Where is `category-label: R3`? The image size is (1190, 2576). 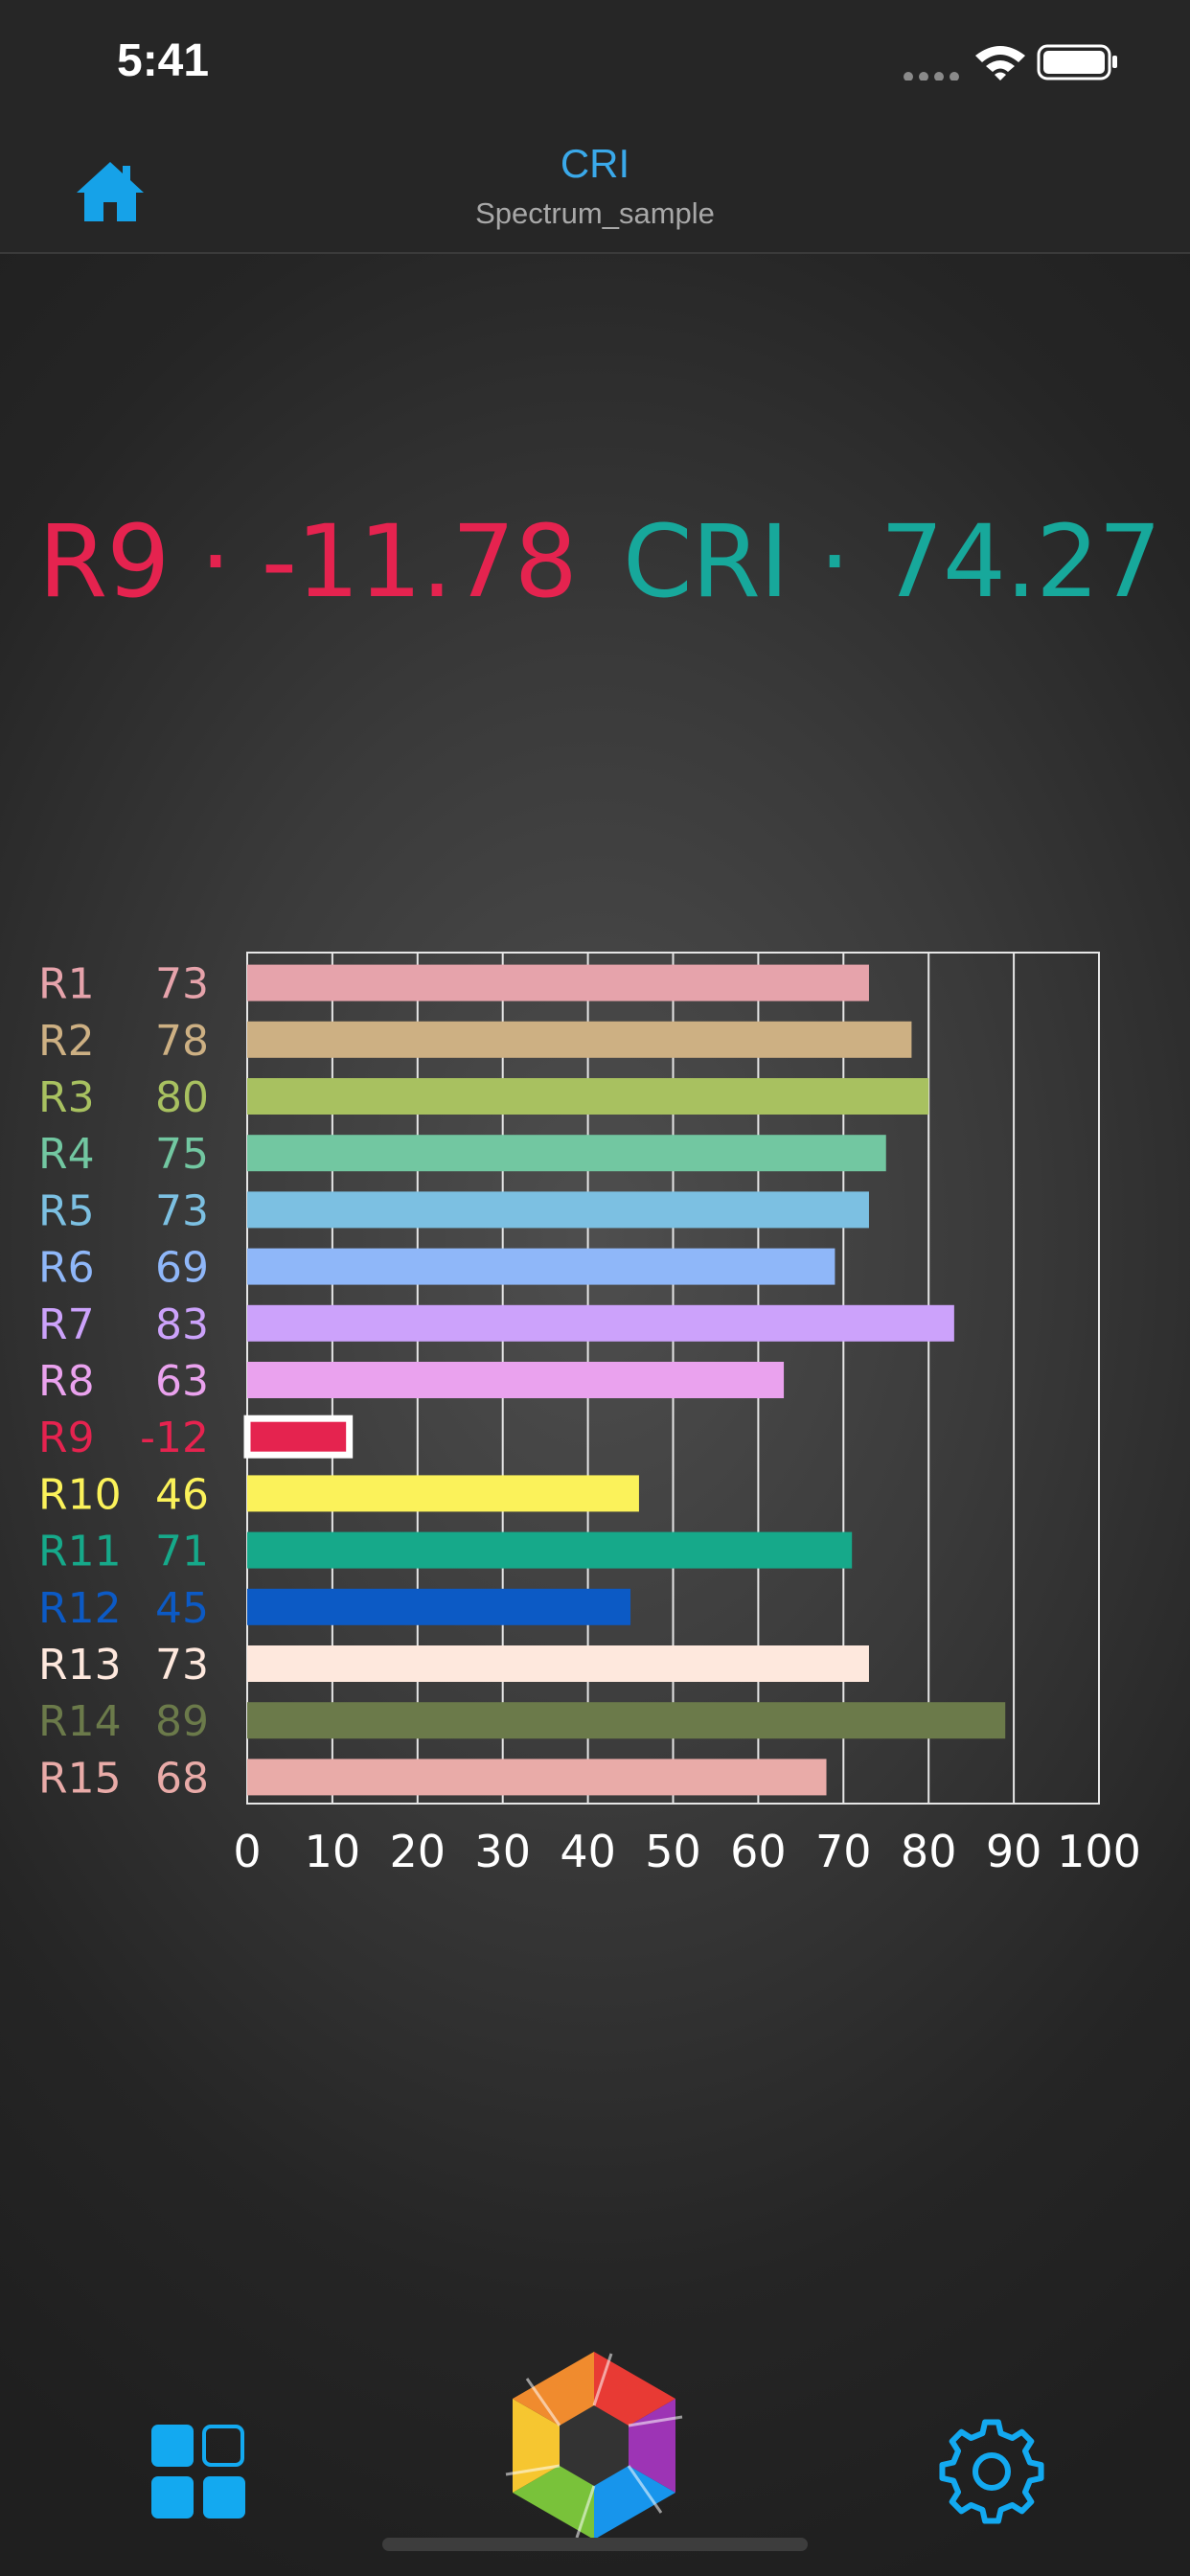 category-label: R3 is located at coordinates (66, 1097).